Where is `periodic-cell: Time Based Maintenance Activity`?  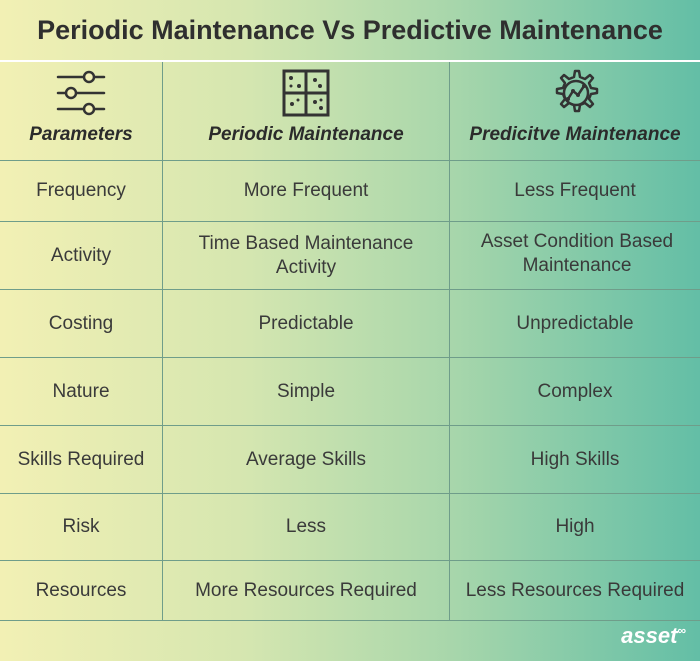 periodic-cell: Time Based Maintenance Activity is located at coordinates (306, 255).